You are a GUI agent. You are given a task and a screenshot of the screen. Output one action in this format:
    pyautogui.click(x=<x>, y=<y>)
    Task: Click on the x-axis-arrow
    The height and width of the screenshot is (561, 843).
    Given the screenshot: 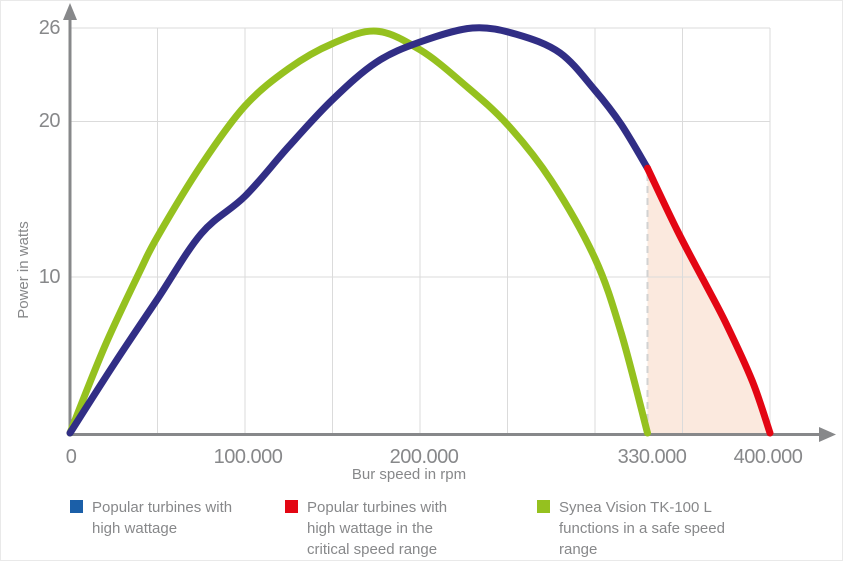 What is the action you would take?
    pyautogui.click(x=827, y=434)
    